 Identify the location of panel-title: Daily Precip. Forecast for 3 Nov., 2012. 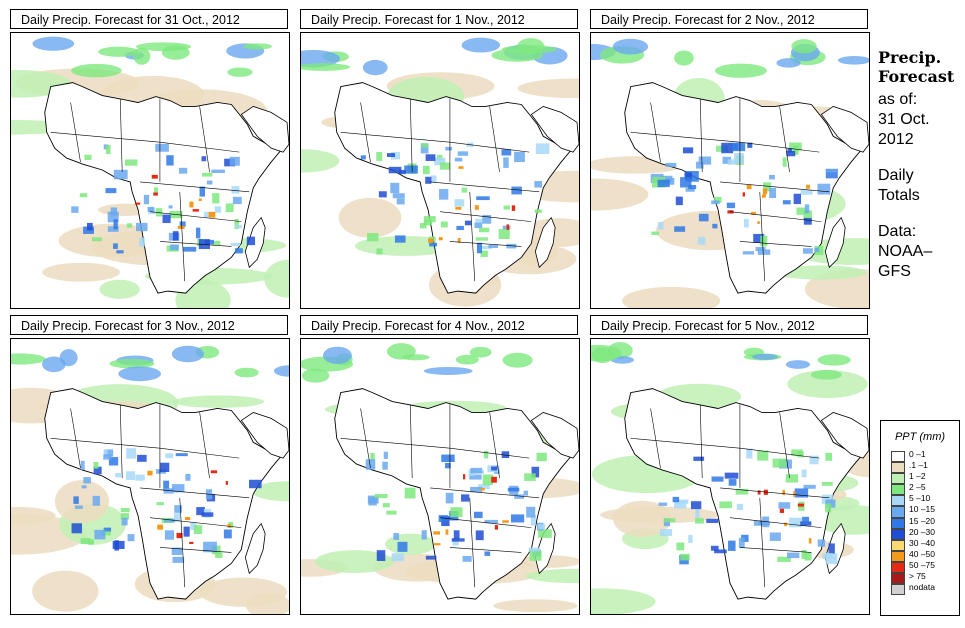
(149, 325).